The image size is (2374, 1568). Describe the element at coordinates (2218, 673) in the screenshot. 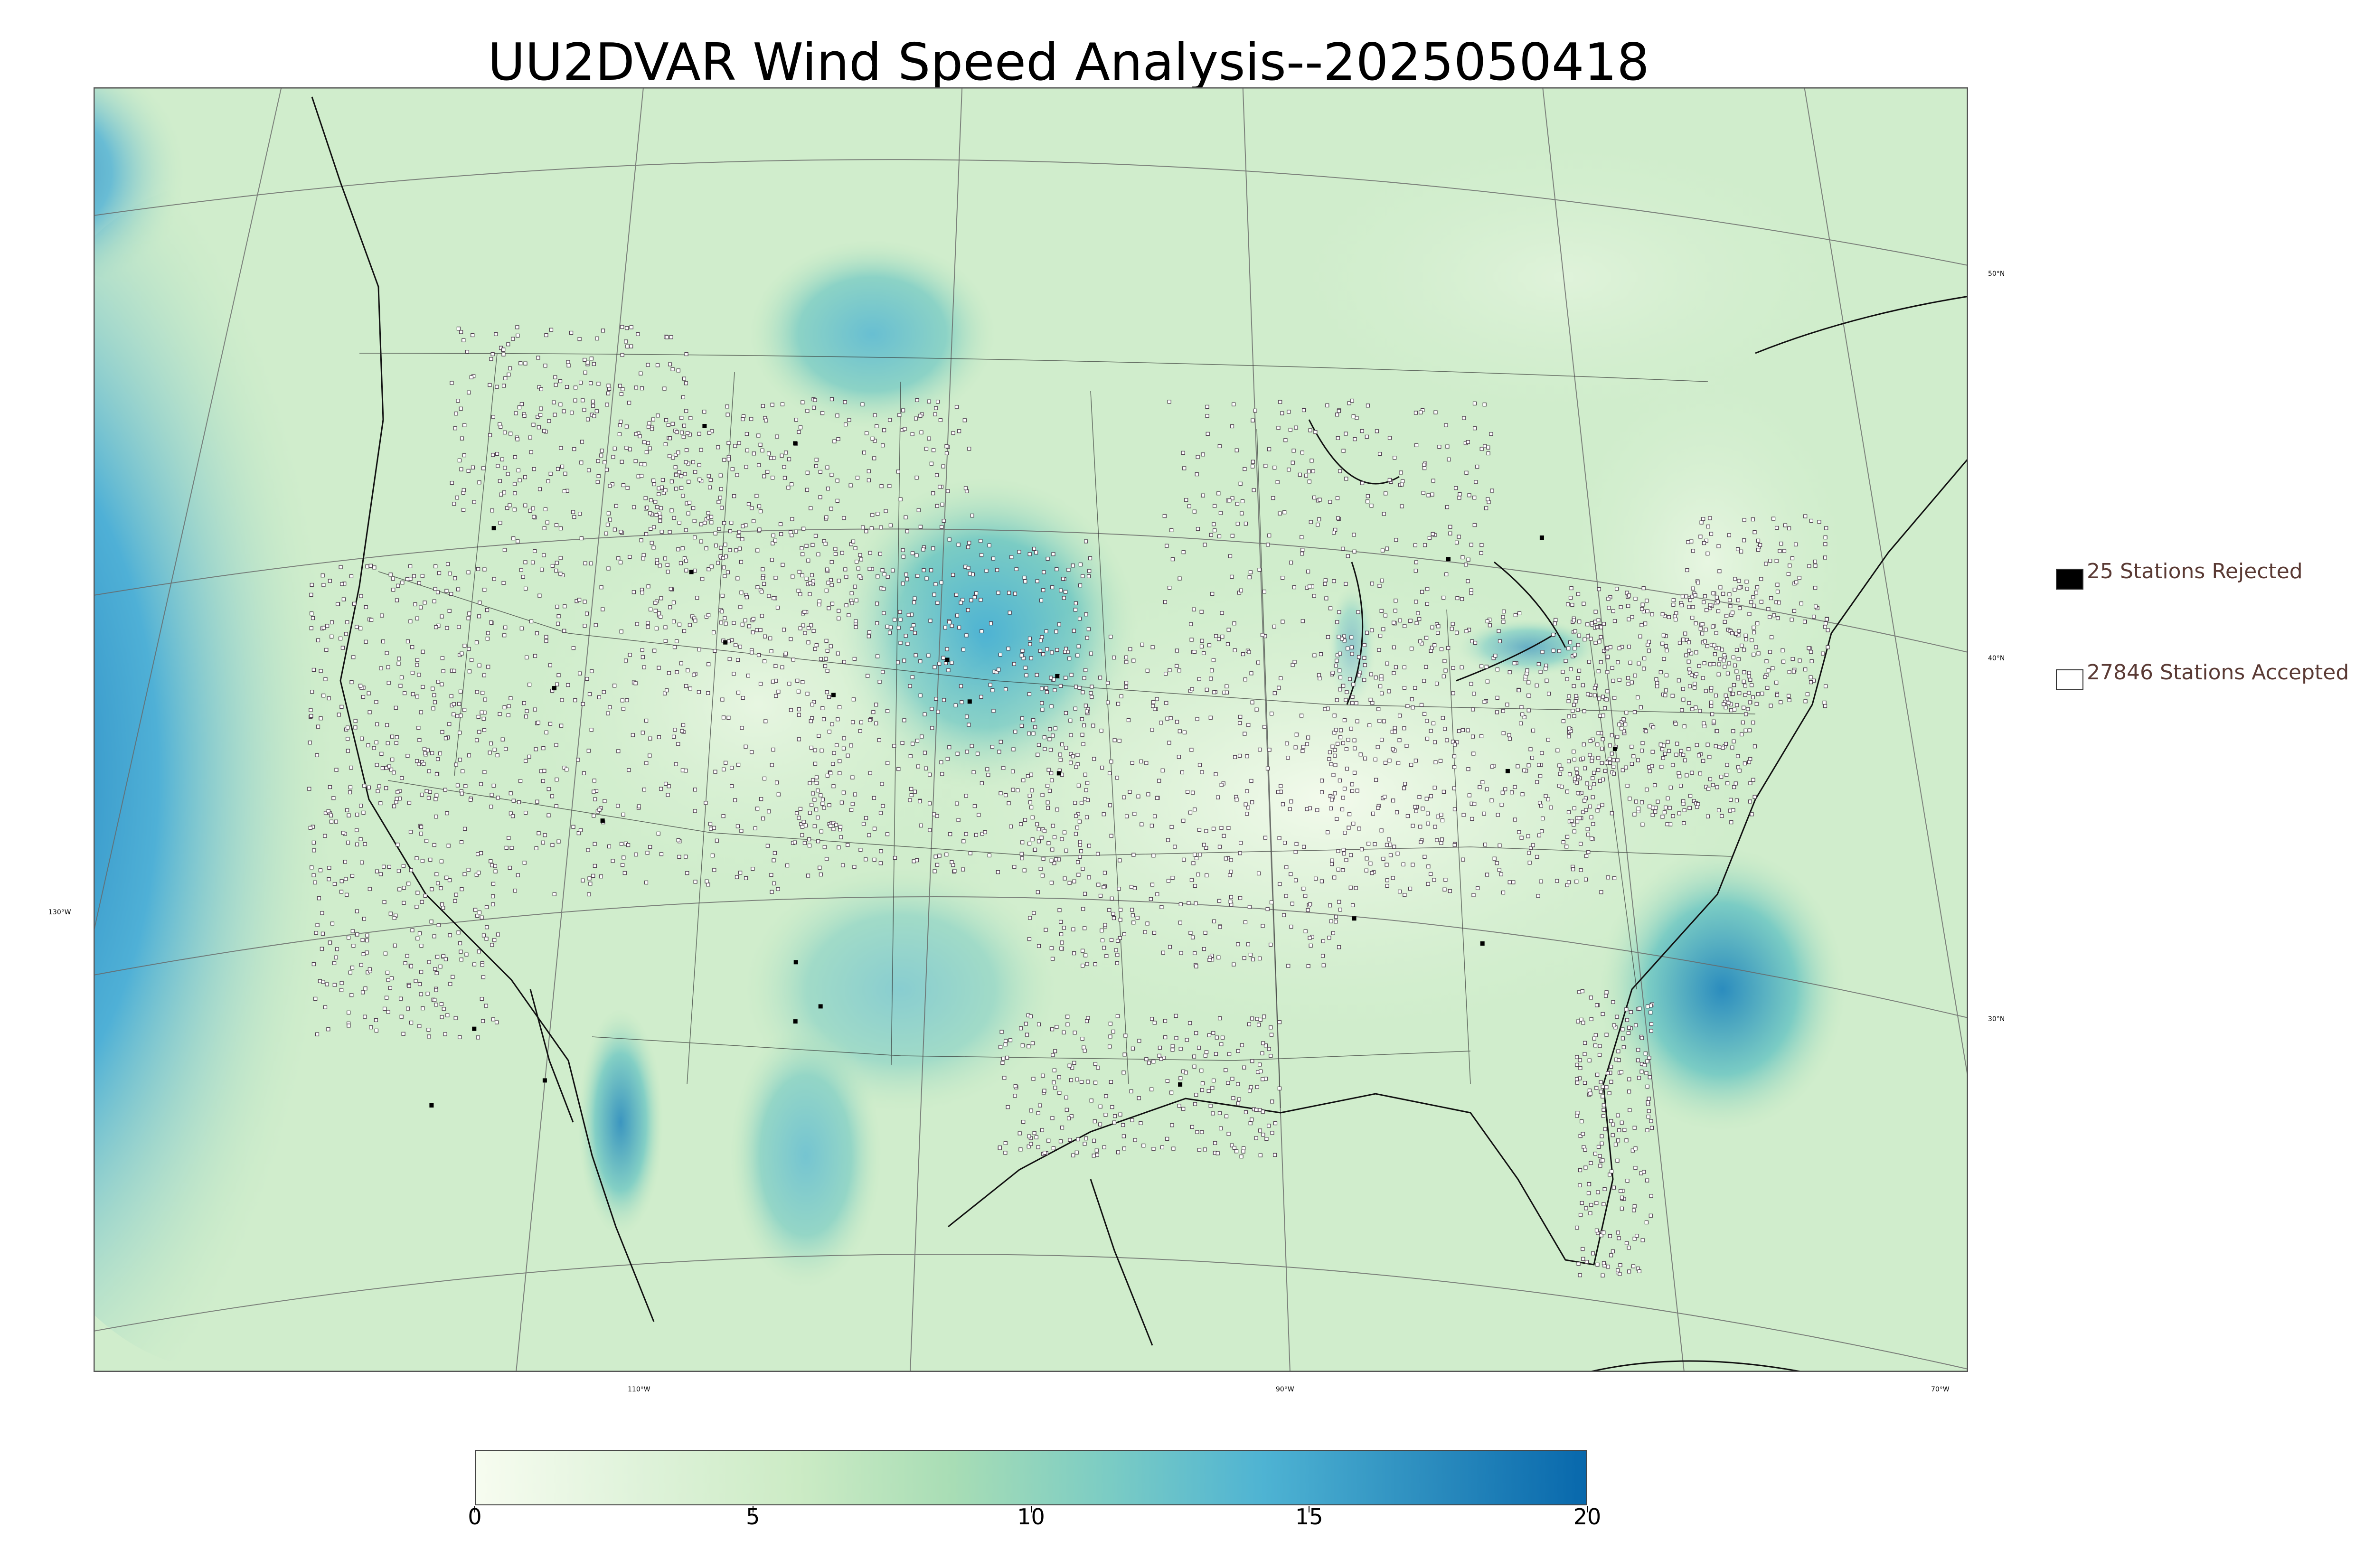

I see `accepted-label: 27846 Stations Accepted` at that location.